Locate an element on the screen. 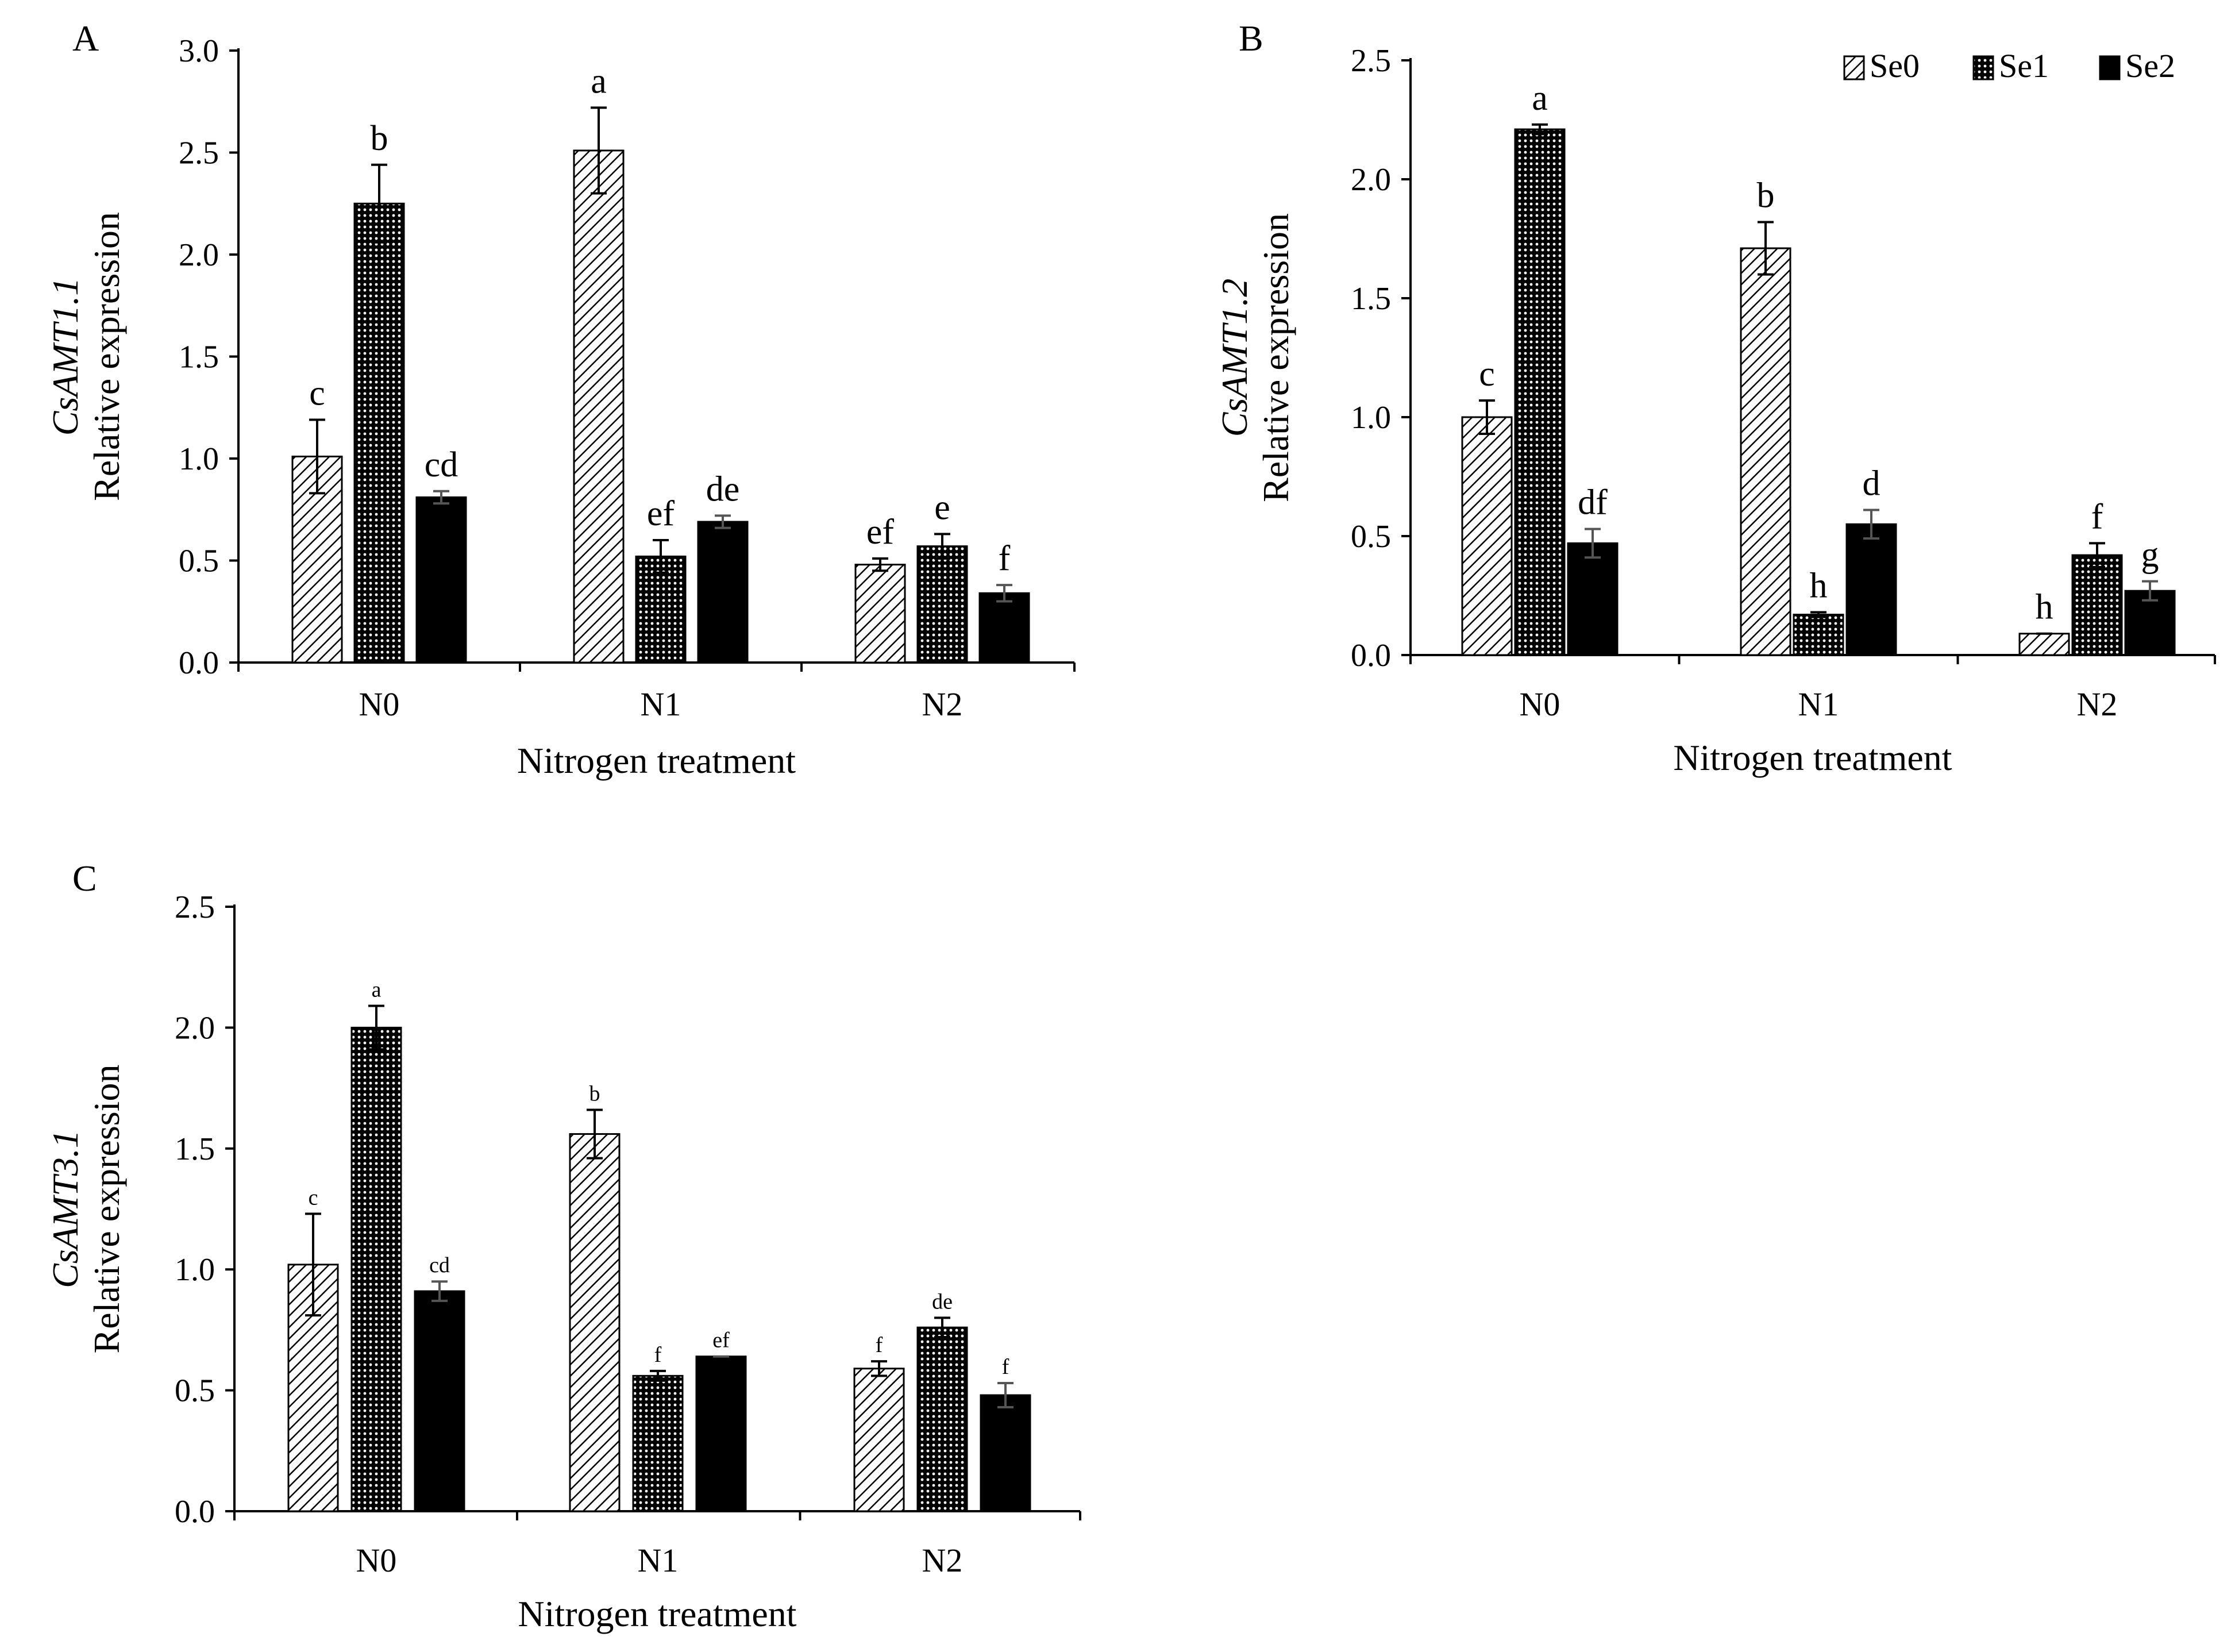 Image resolution: width=2235 pixels, height=1652 pixels. legend-label-se2: Se2 is located at coordinates (2150, 65).